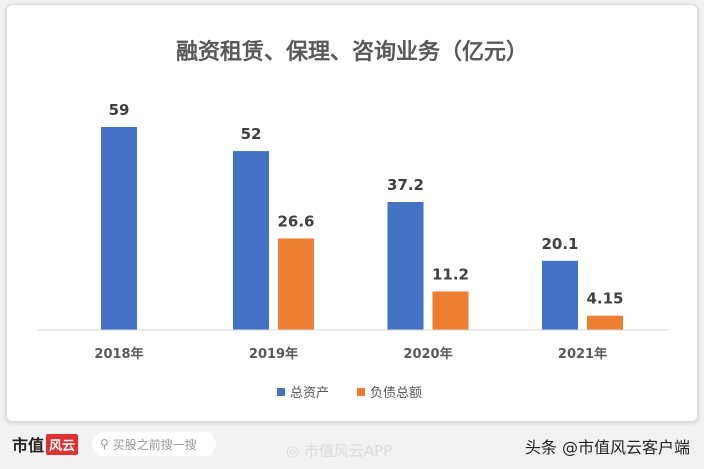  What do you see at coordinates (62, 444) in the screenshot?
I see `logo-badge: 风云` at bounding box center [62, 444].